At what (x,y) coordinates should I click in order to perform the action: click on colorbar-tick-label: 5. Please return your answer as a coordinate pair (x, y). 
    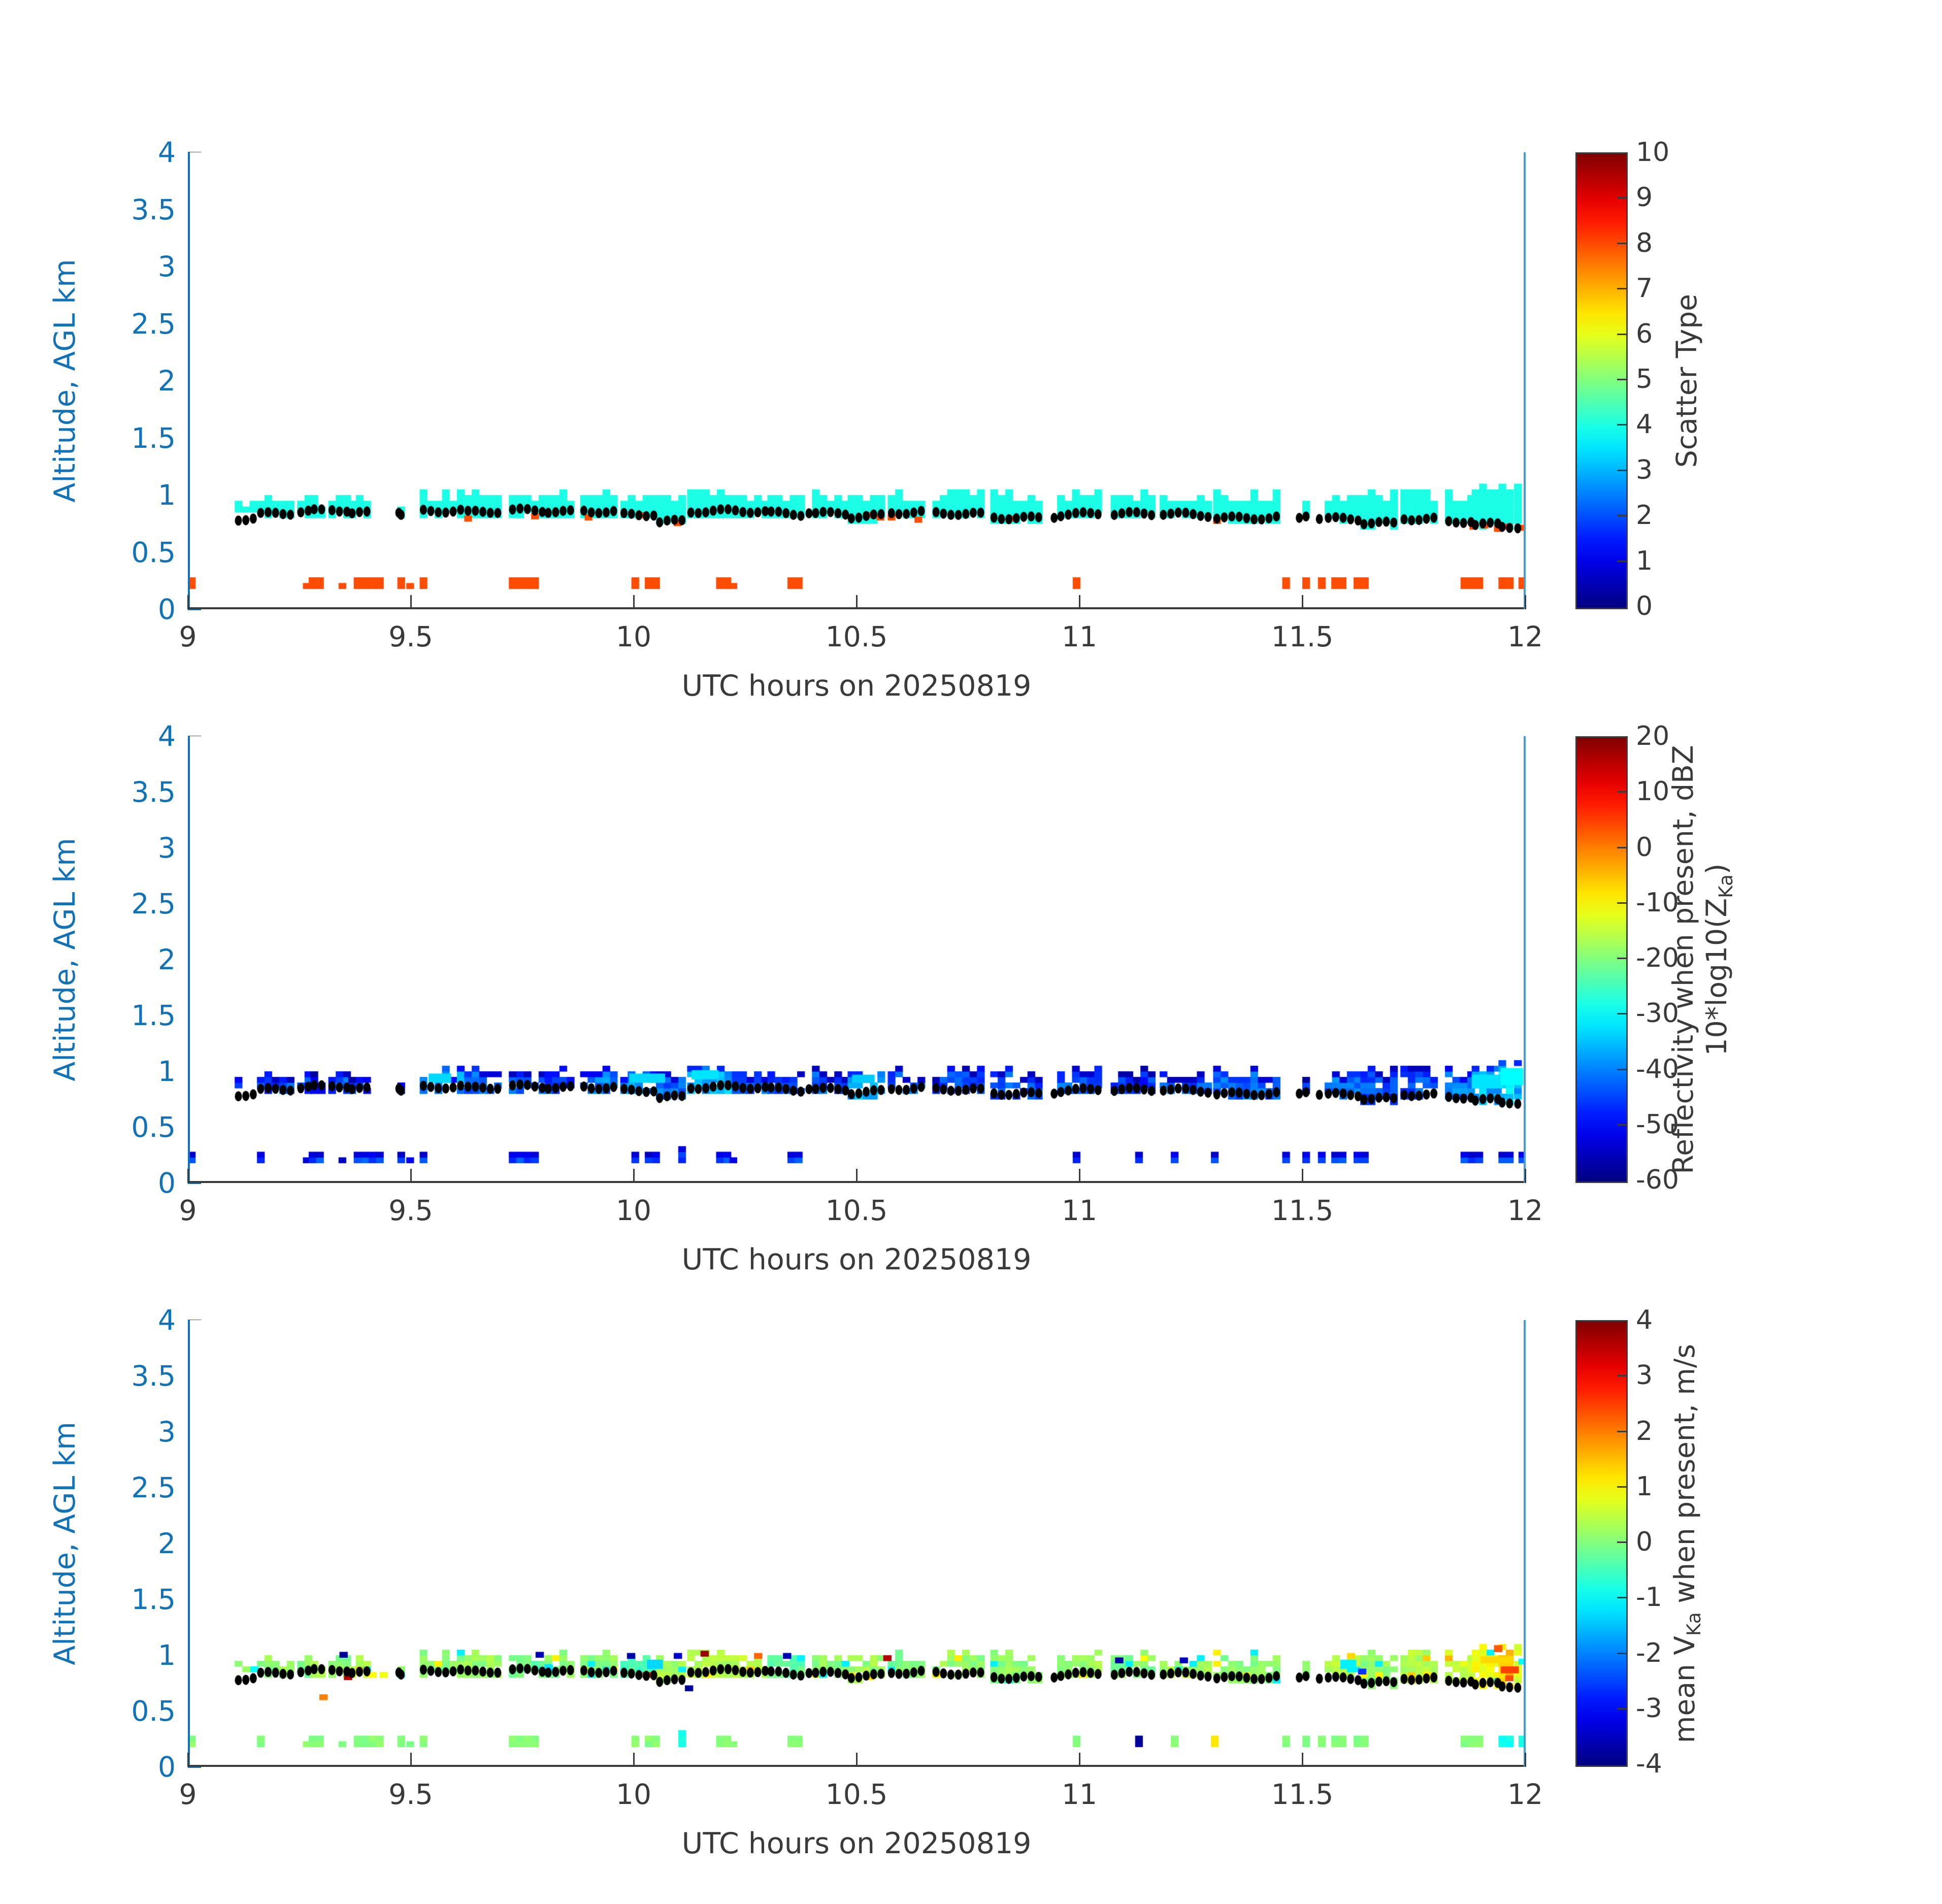
    Looking at the image, I should click on (1644, 380).